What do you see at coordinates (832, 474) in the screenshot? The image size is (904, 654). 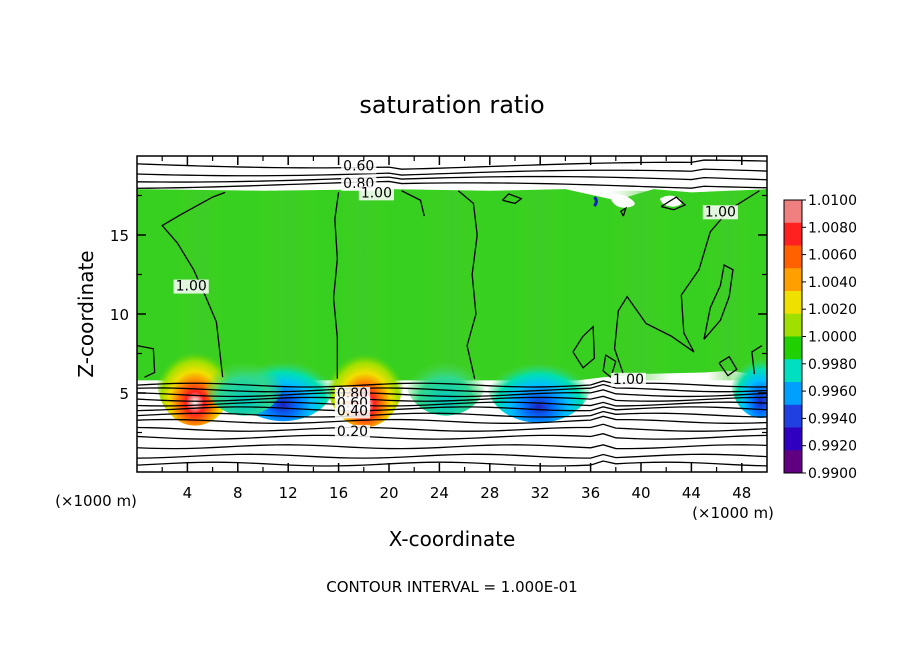 I see `colorbar-label: 0.9900` at bounding box center [832, 474].